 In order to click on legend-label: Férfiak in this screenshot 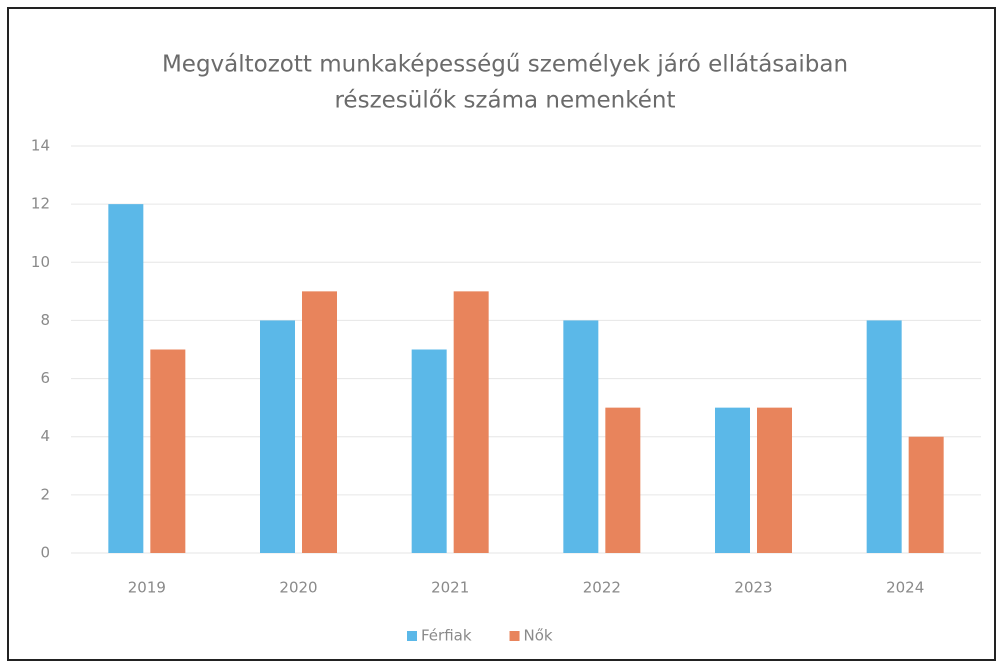, I will do `click(446, 636)`.